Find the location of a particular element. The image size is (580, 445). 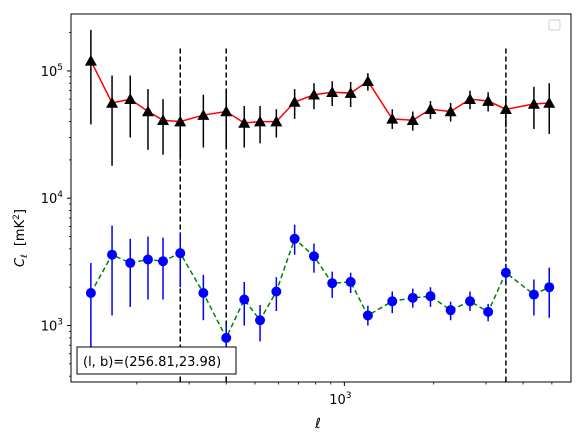

y-axis-label: Cℓ [mK2] is located at coordinates (21, 238).